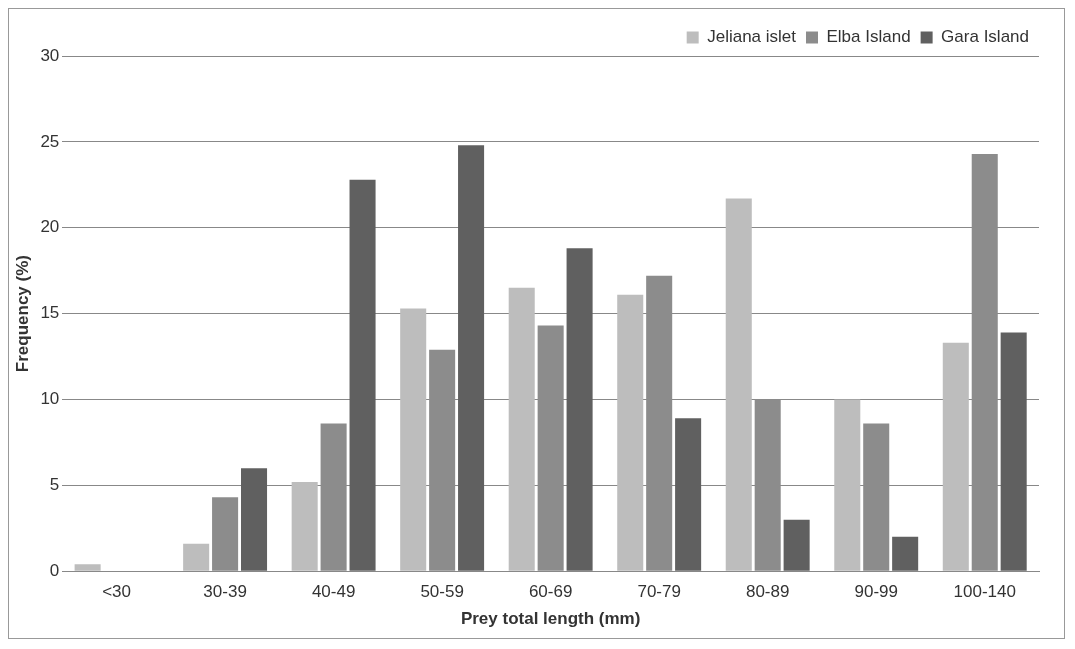 This screenshot has height=649, width=1075. What do you see at coordinates (767, 592) in the screenshot?
I see `x-tick-label: 80-89` at bounding box center [767, 592].